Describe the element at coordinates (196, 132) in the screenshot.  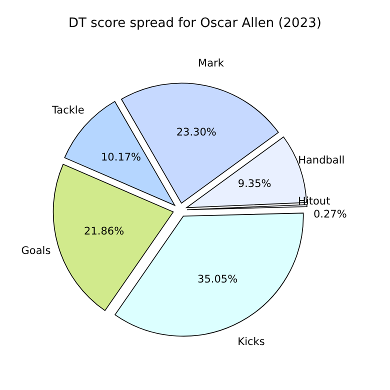
I see `data-label: 23.30%` at that location.